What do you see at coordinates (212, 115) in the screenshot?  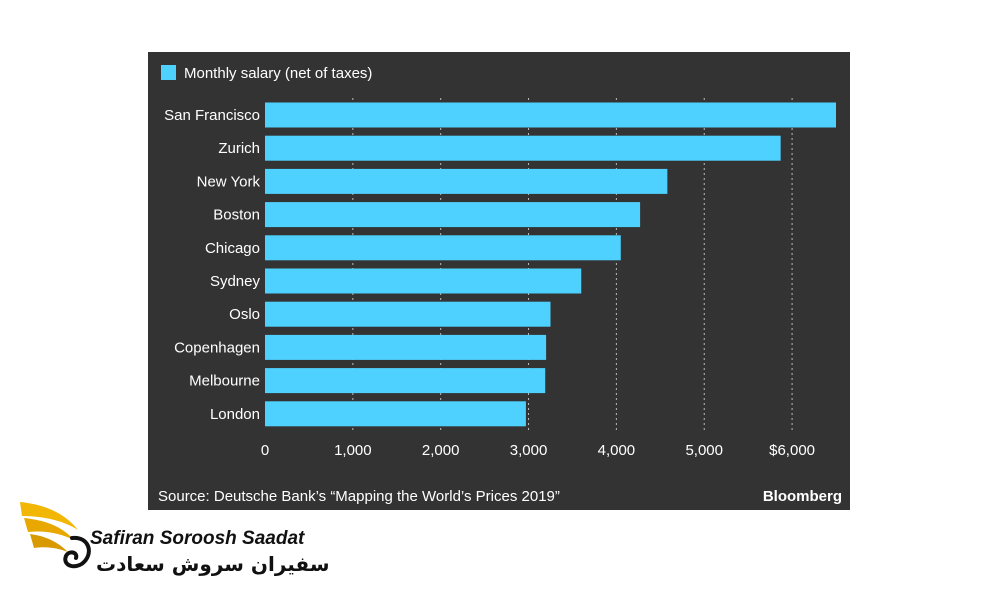 I see `category-label: San Francisco` at bounding box center [212, 115].